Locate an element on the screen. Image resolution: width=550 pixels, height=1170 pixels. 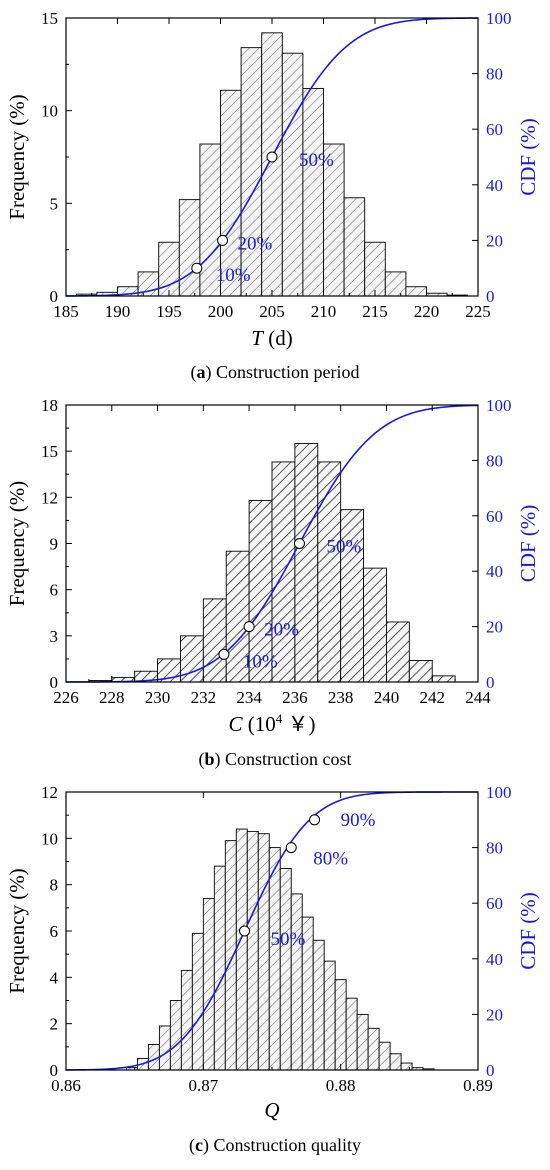
x-tick-label: 232 is located at coordinates (204, 697).